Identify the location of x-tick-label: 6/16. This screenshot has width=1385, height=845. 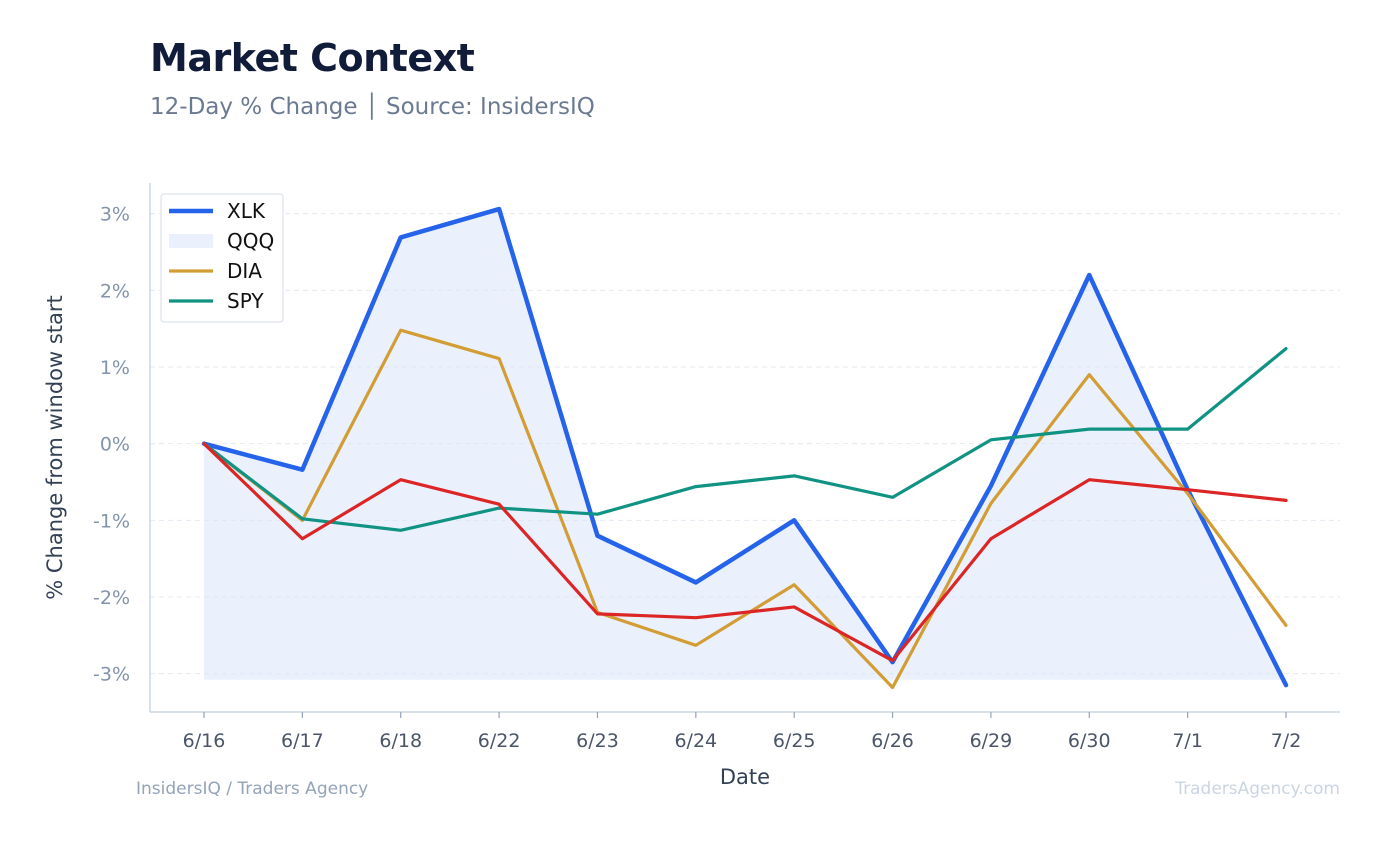
(204, 741).